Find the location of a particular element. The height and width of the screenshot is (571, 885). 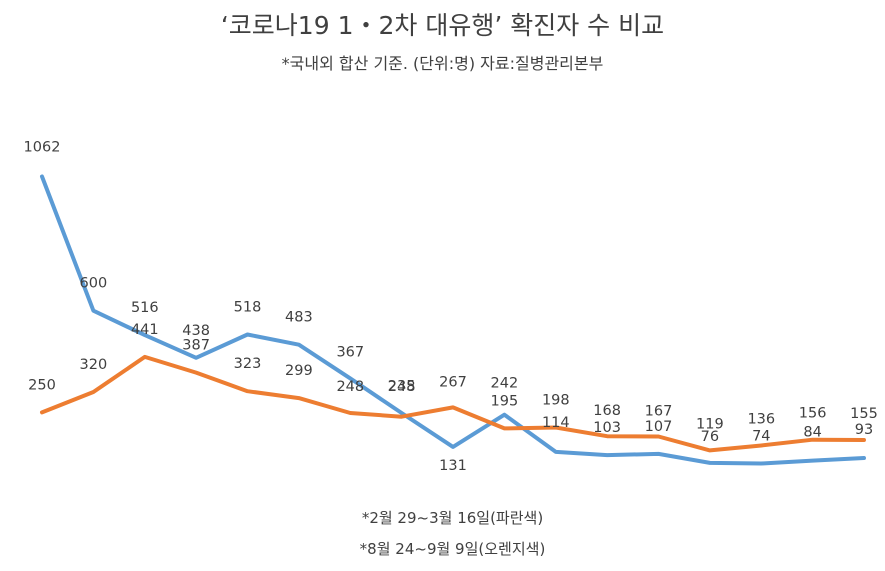

data-label-orange-8: 235 is located at coordinates (402, 387).